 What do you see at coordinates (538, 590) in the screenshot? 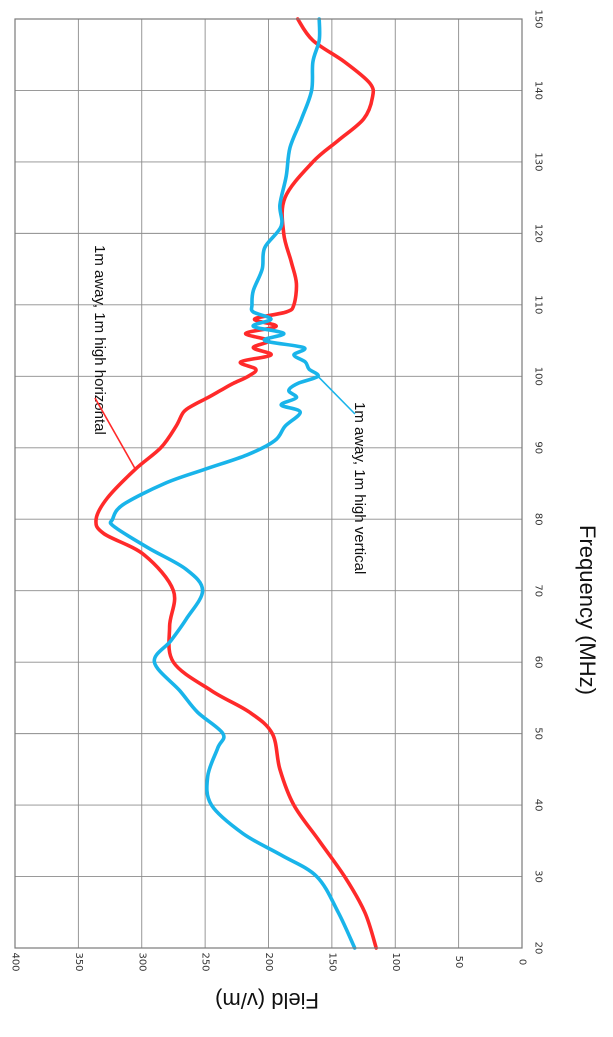
I see `x-tick-label: 70` at bounding box center [538, 590].